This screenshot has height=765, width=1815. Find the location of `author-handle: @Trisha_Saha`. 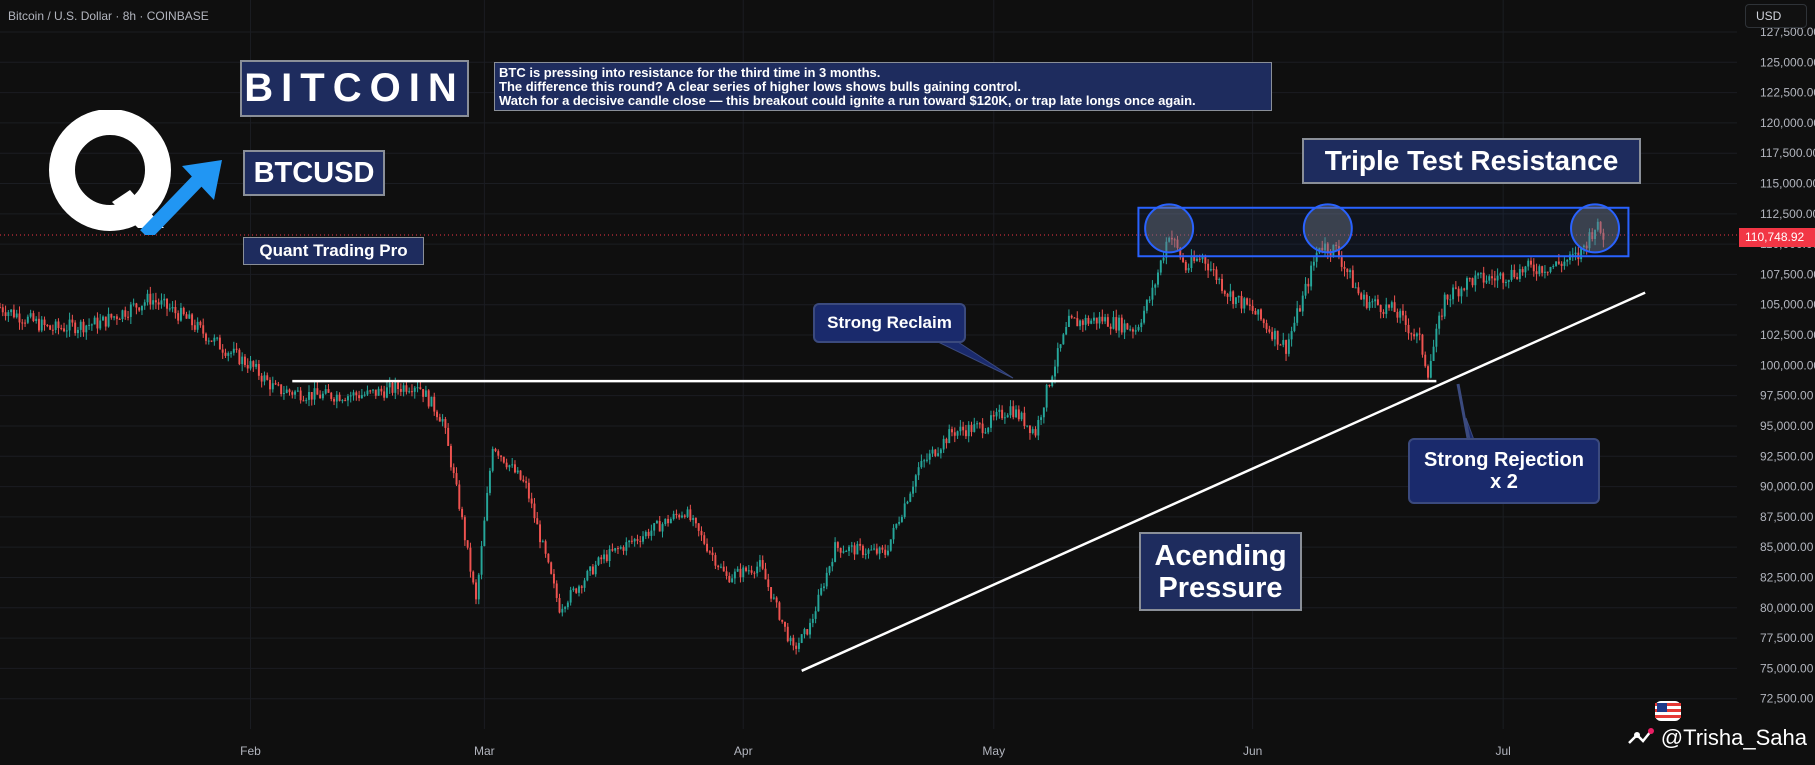

author-handle: @Trisha_Saha is located at coordinates (1733, 737).